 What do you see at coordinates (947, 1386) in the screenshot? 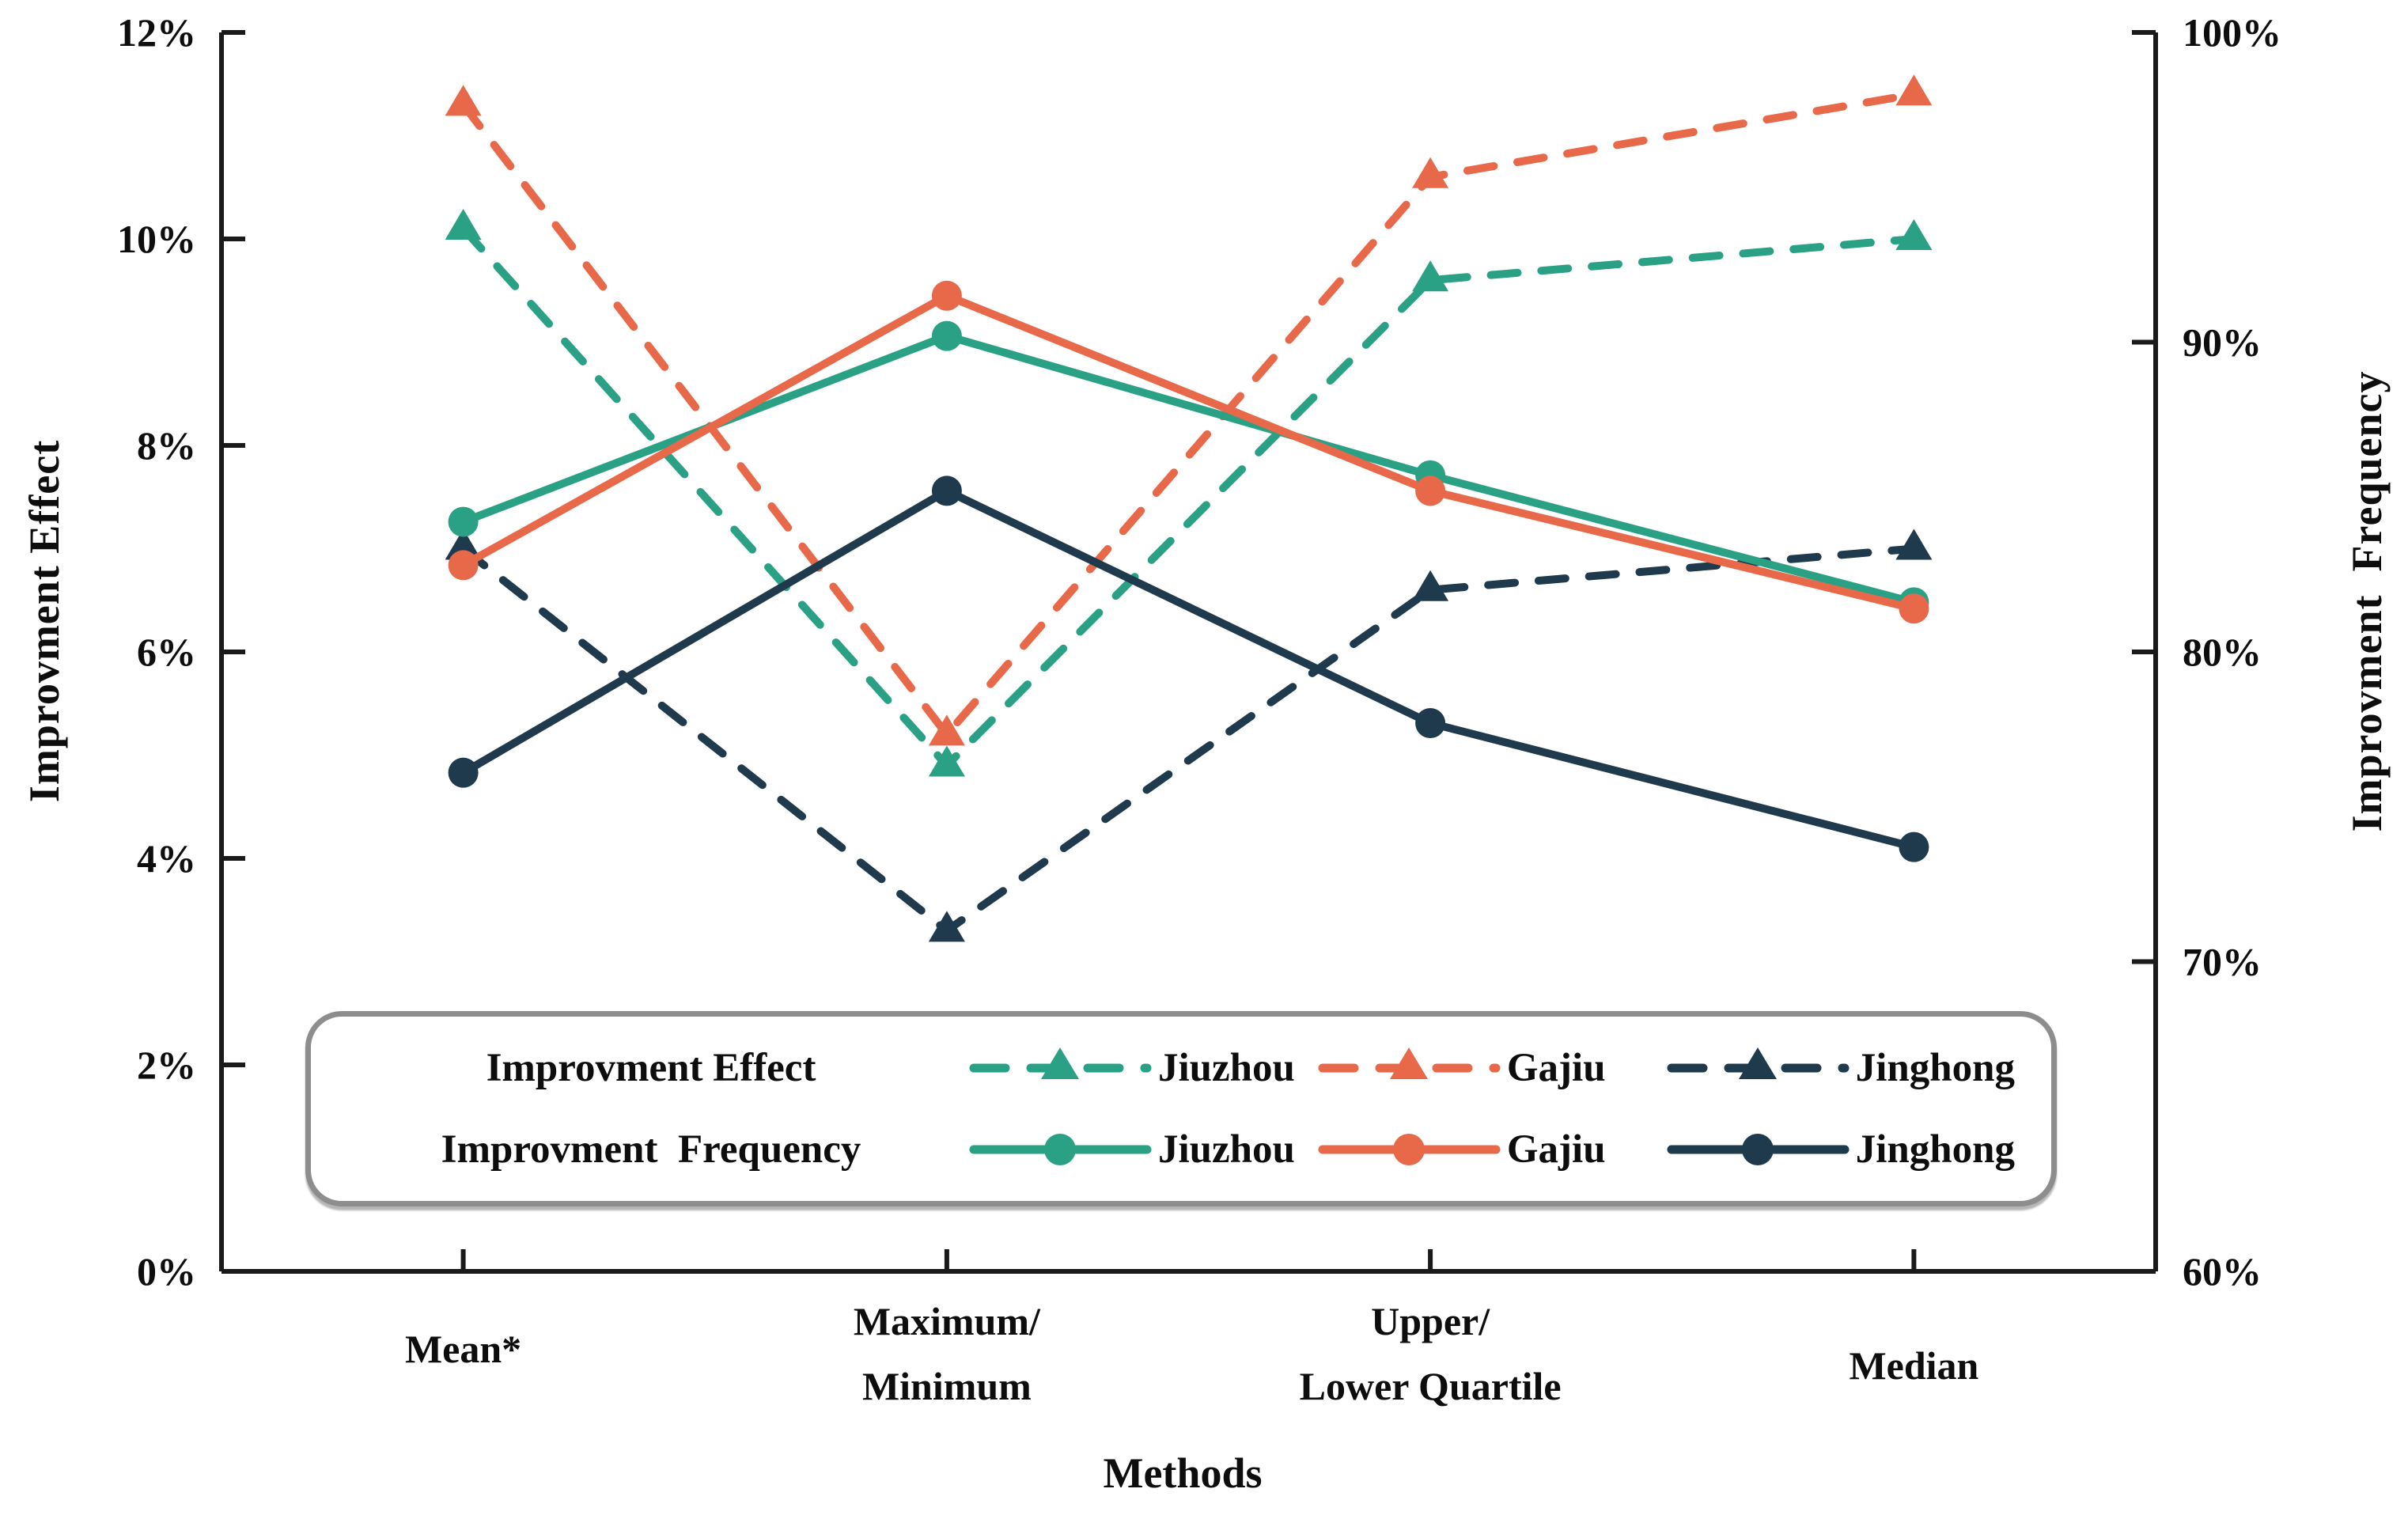
I see `svg-text: Minimum` at bounding box center [947, 1386].